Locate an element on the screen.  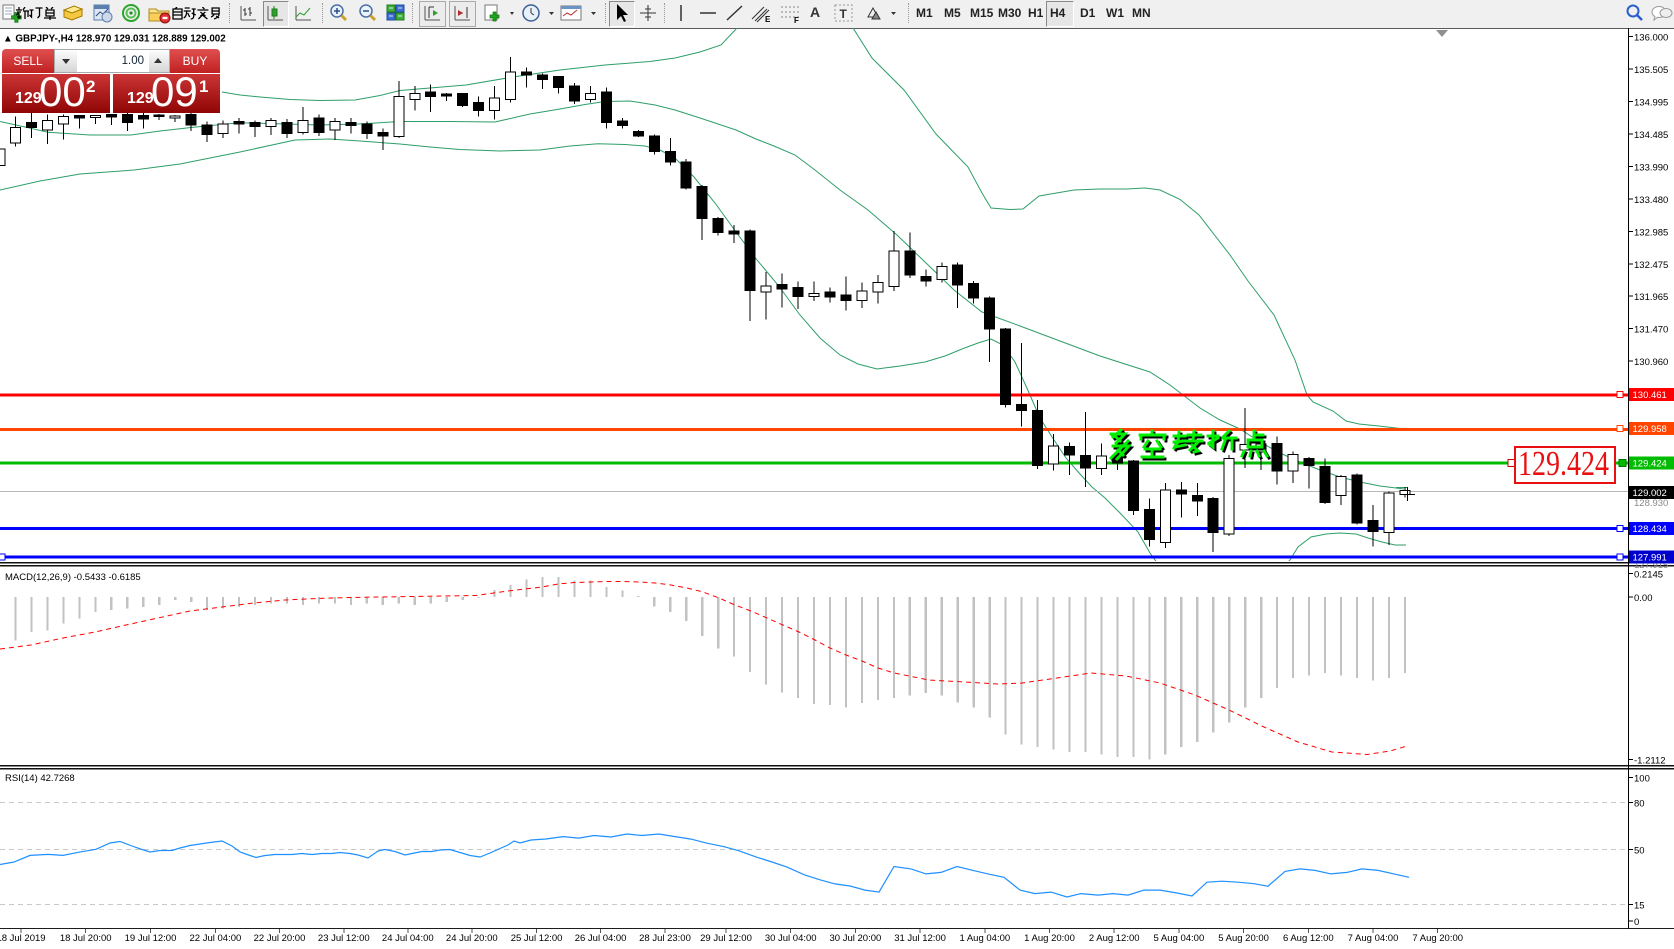
svg-text: 131.470 is located at coordinates (1651, 330).